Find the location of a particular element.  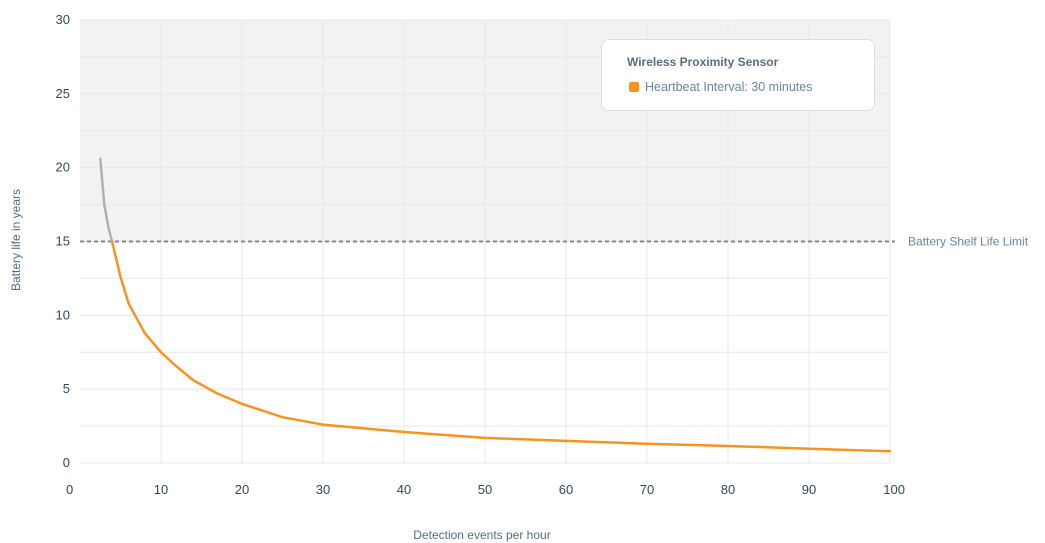

x-tick-label: 30 is located at coordinates (323, 489).